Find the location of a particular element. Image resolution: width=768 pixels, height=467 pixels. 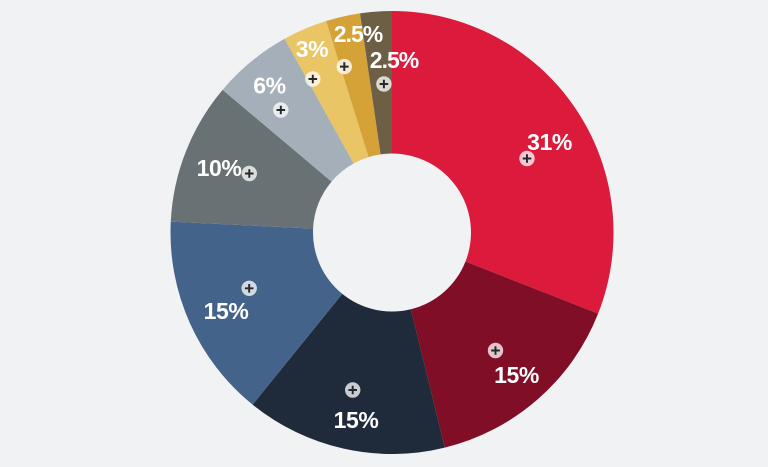

svg-text: 10% is located at coordinates (219, 168).